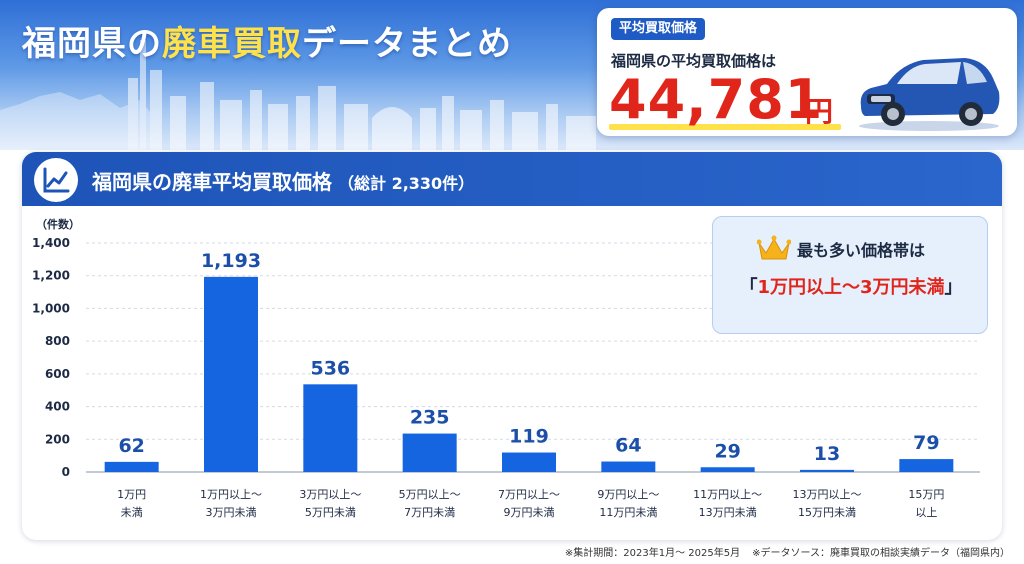  What do you see at coordinates (881, 553) in the screenshot?
I see `footnote-source: ※データソース：廃車買取の相談実績データ（福岡県内）` at bounding box center [881, 553].